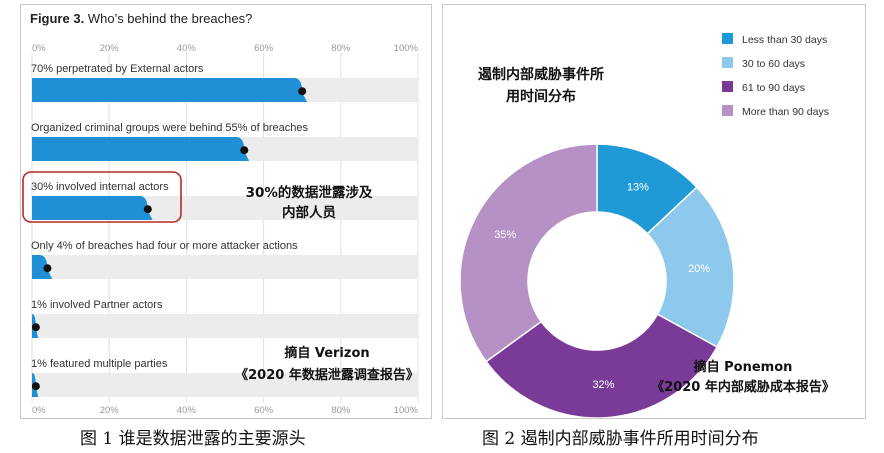 The width and height of the screenshot is (884, 453). Describe the element at coordinates (541, 96) in the screenshot. I see `donut-title-line2: 用时间分布` at that location.